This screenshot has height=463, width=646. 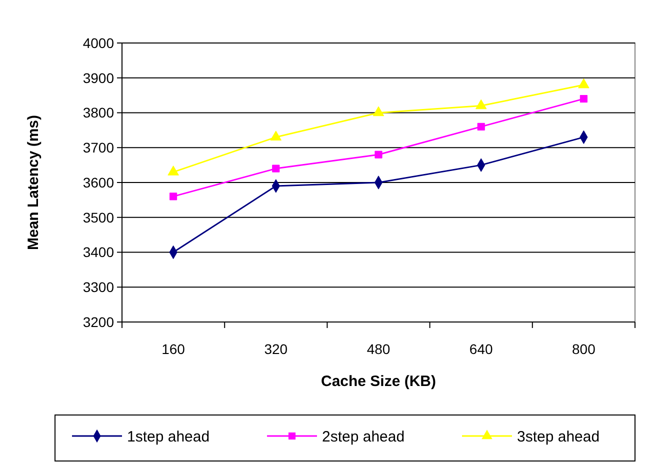 What do you see at coordinates (98, 217) in the screenshot?
I see `y-tick-label: 3500` at bounding box center [98, 217].